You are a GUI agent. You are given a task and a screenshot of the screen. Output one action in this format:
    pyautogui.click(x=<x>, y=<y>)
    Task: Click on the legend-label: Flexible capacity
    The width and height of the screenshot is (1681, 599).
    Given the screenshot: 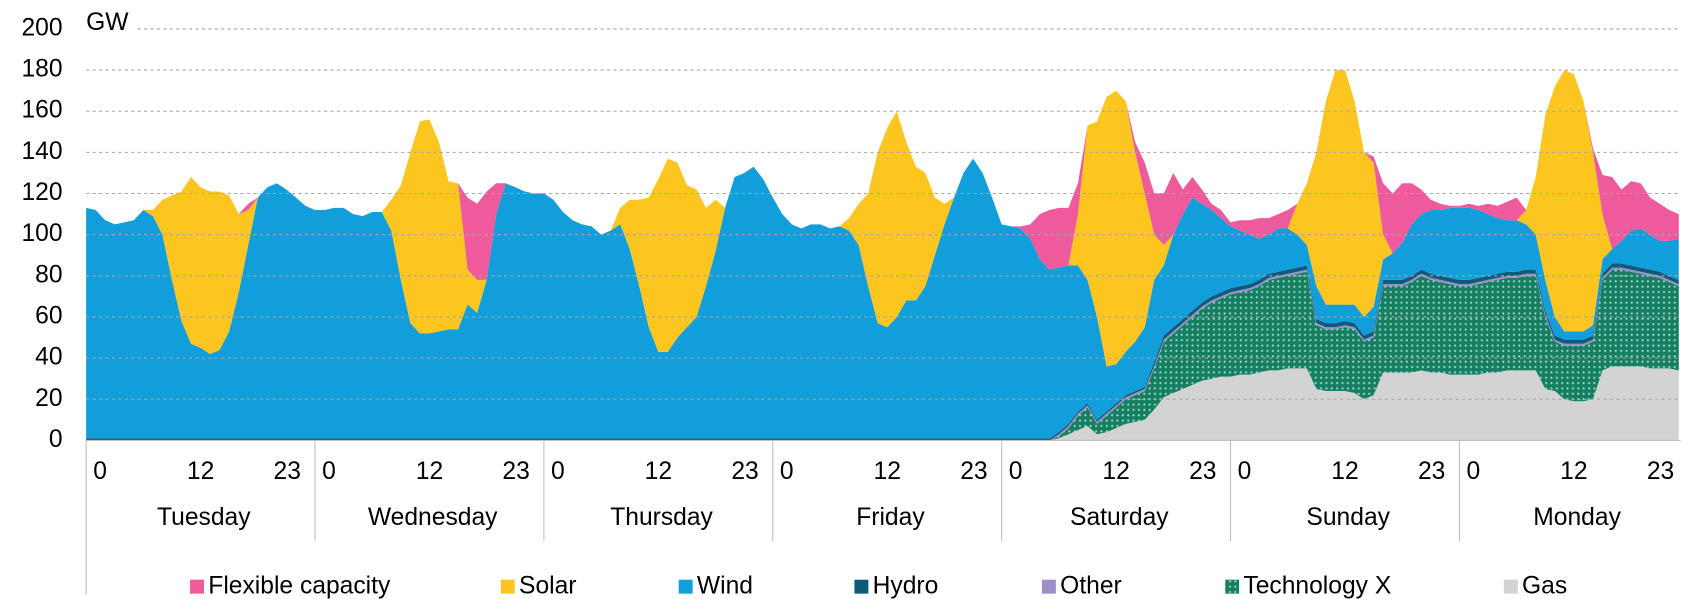 What is the action you would take?
    pyautogui.click(x=299, y=586)
    